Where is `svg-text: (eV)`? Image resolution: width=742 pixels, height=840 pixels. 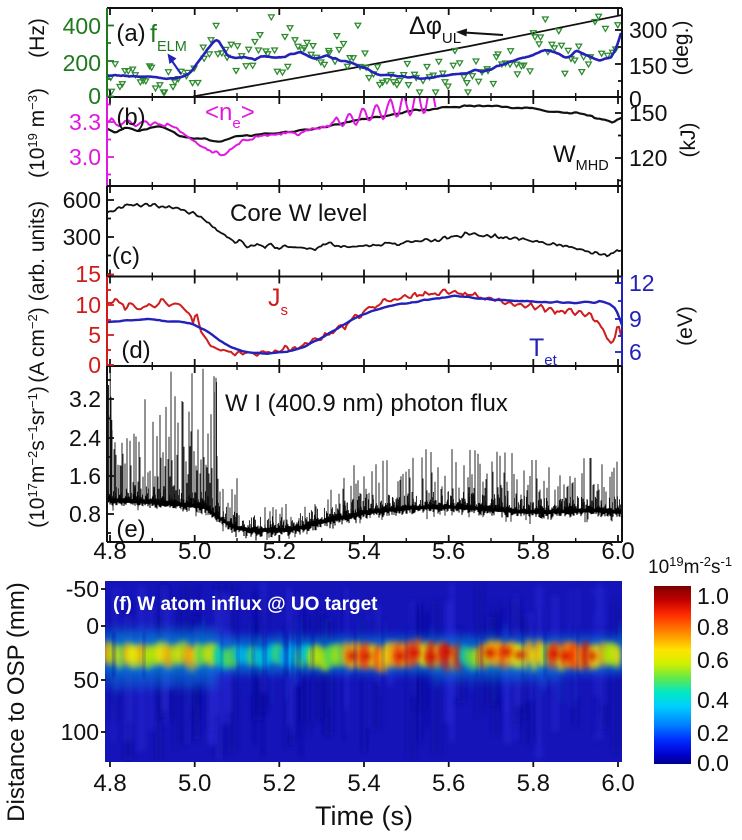
svg-text: (eV) is located at coordinates (685, 326).